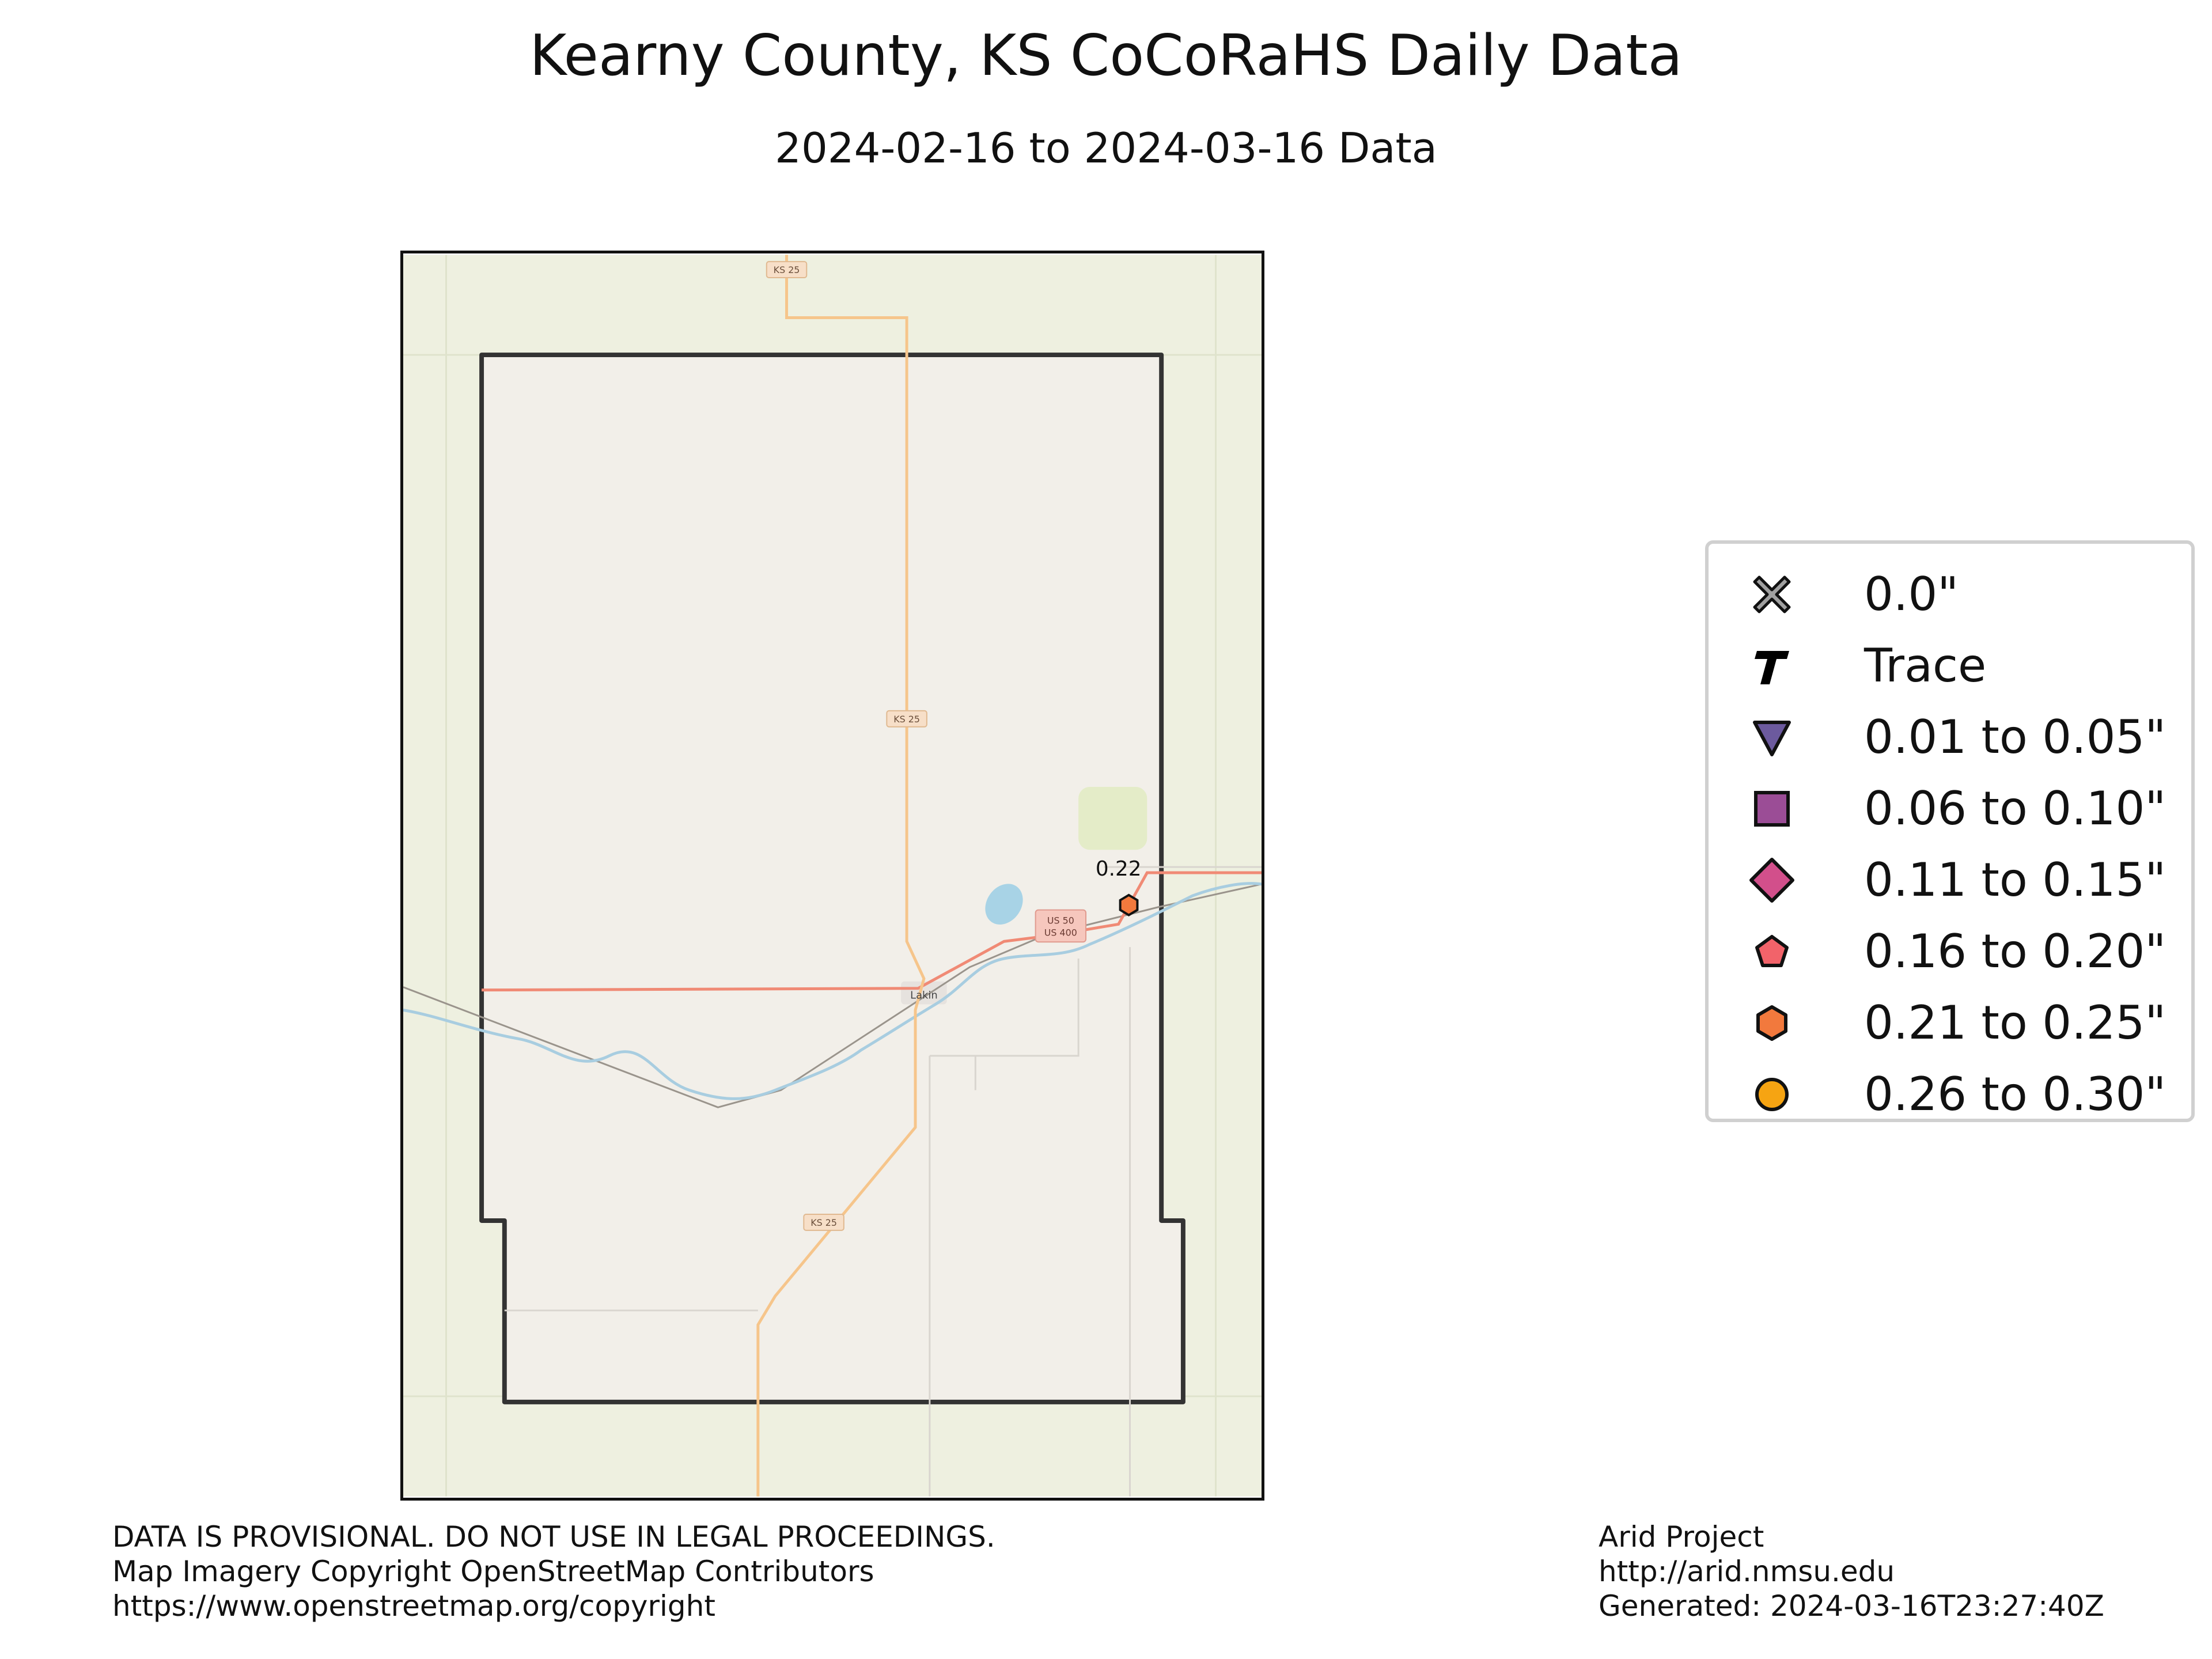 This screenshot has height=1659, width=2212. Describe the element at coordinates (1681, 1537) in the screenshot. I see `project-name: Arid Project` at that location.